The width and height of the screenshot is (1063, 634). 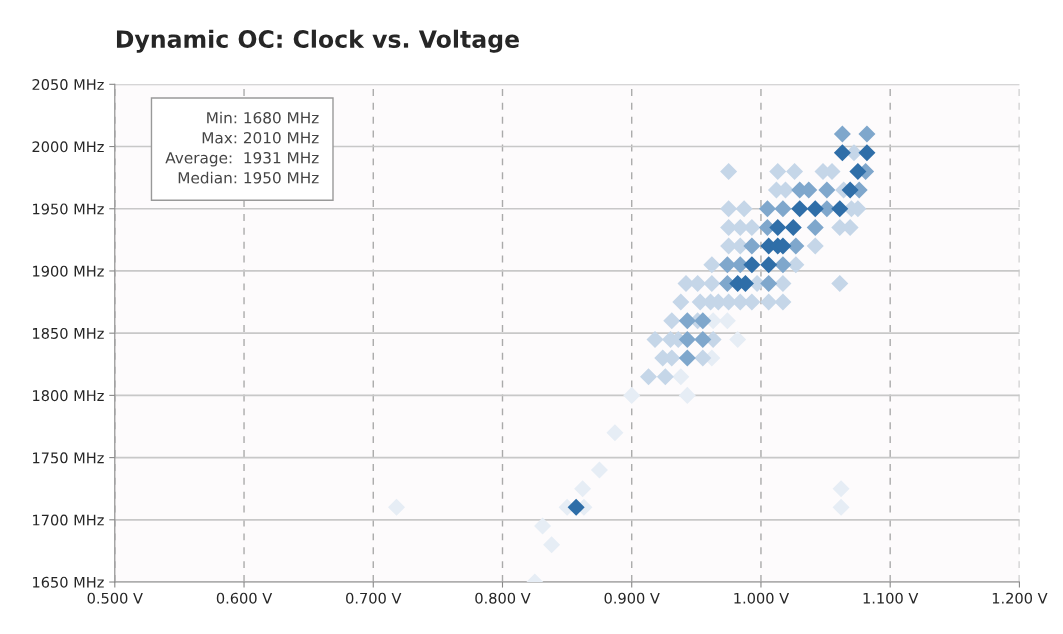 What do you see at coordinates (68, 520) in the screenshot?
I see `y-tick-label: 1700 MHz` at bounding box center [68, 520].